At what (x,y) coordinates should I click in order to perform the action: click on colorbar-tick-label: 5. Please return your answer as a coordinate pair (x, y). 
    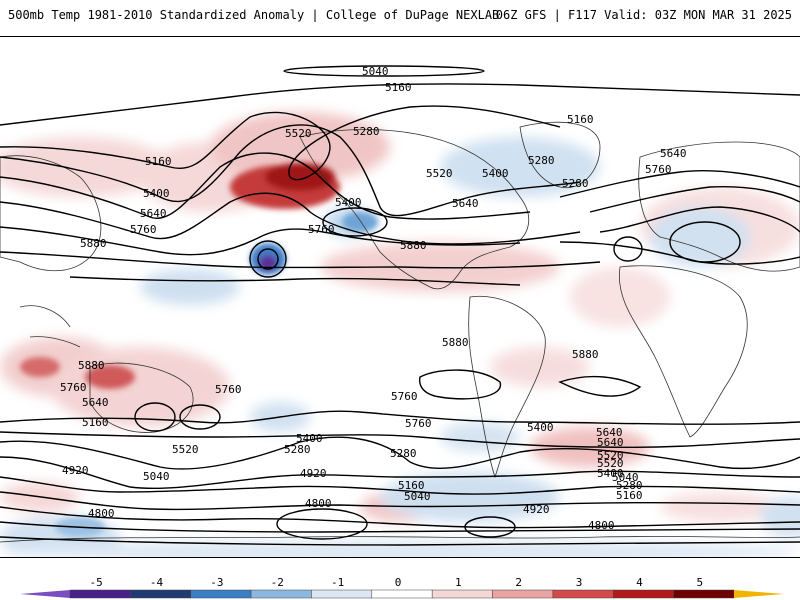
    Looking at the image, I should click on (700, 582).